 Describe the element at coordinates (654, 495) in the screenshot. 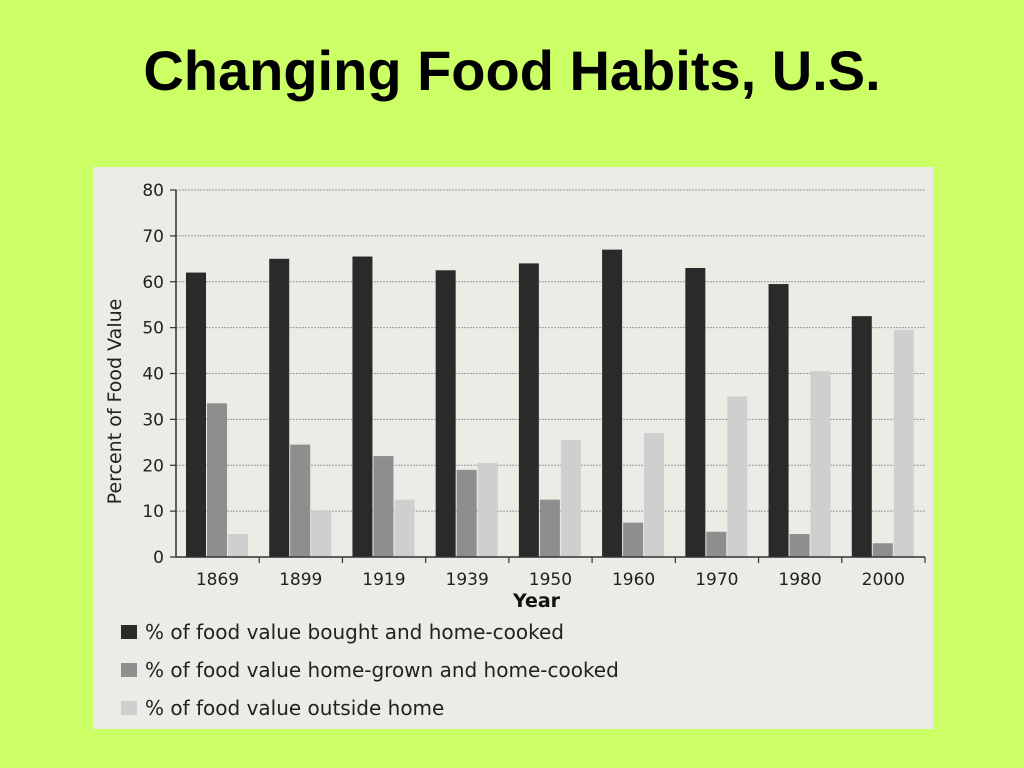

I see `bar-3-1960` at that location.